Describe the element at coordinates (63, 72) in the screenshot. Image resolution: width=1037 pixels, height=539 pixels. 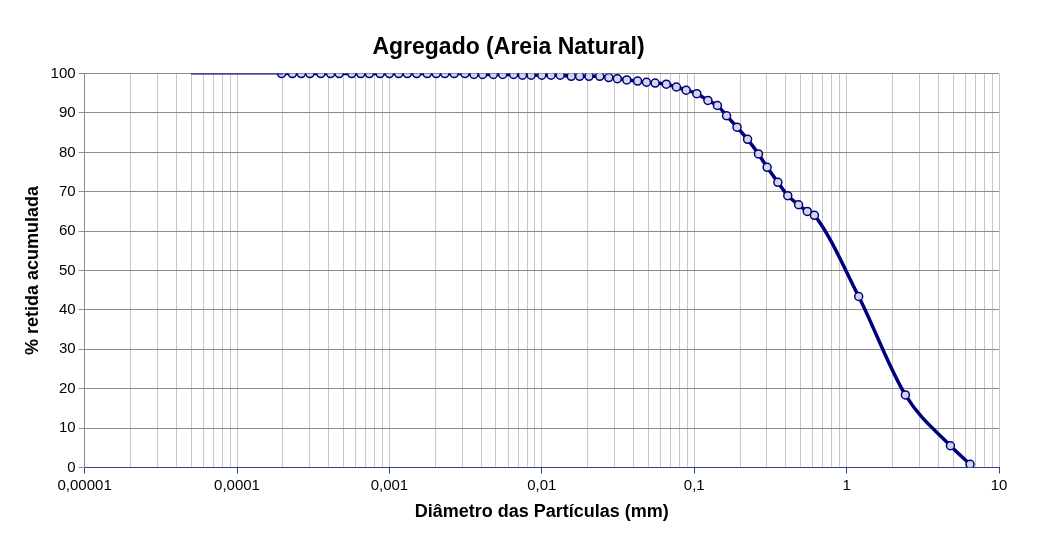
I see `y-tick-label: 100` at that location.